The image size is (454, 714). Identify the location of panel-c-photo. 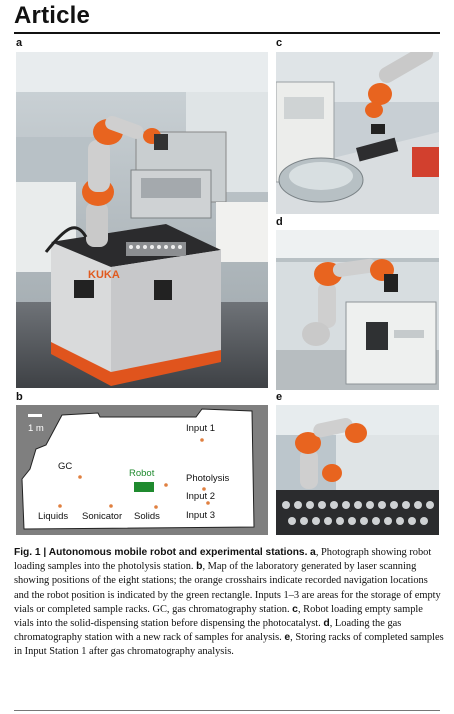
(357, 133).